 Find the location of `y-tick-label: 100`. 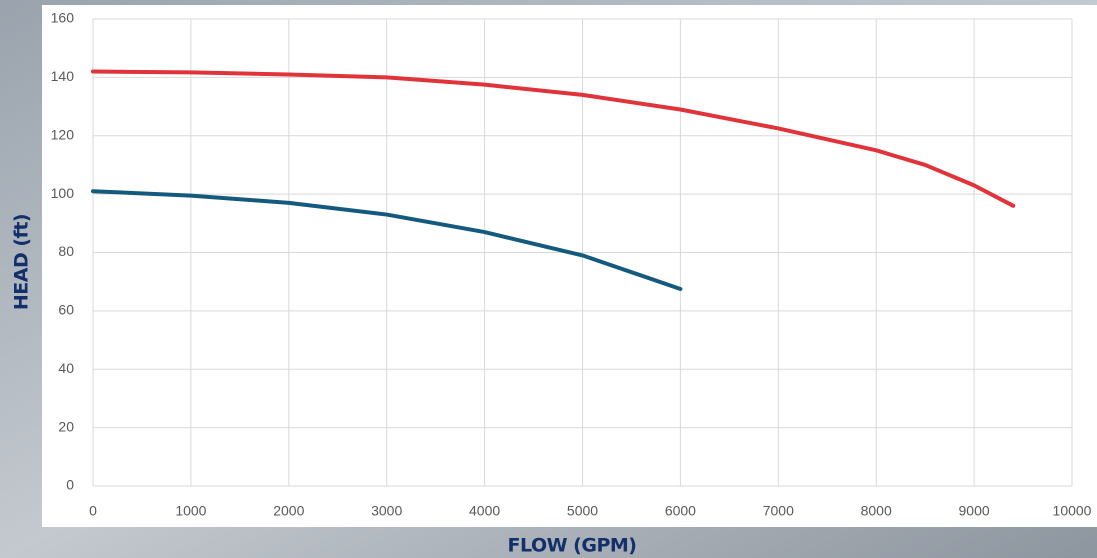

y-tick-label: 100 is located at coordinates (63, 193).